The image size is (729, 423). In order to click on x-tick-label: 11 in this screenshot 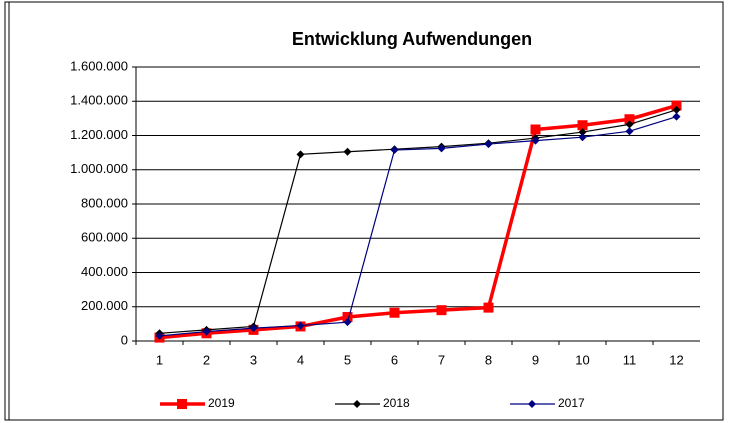, I will do `click(630, 359)`.